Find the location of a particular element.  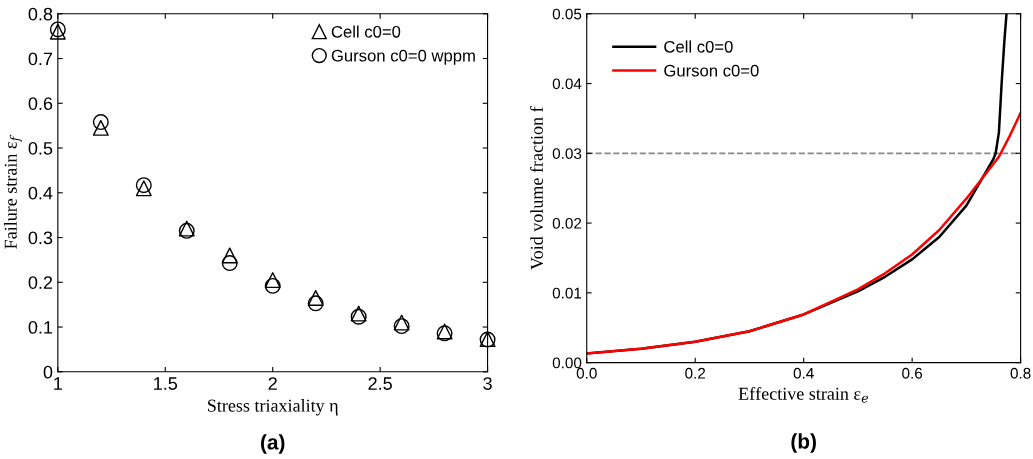

y-tick-label: 0.8 is located at coordinates (40, 14).